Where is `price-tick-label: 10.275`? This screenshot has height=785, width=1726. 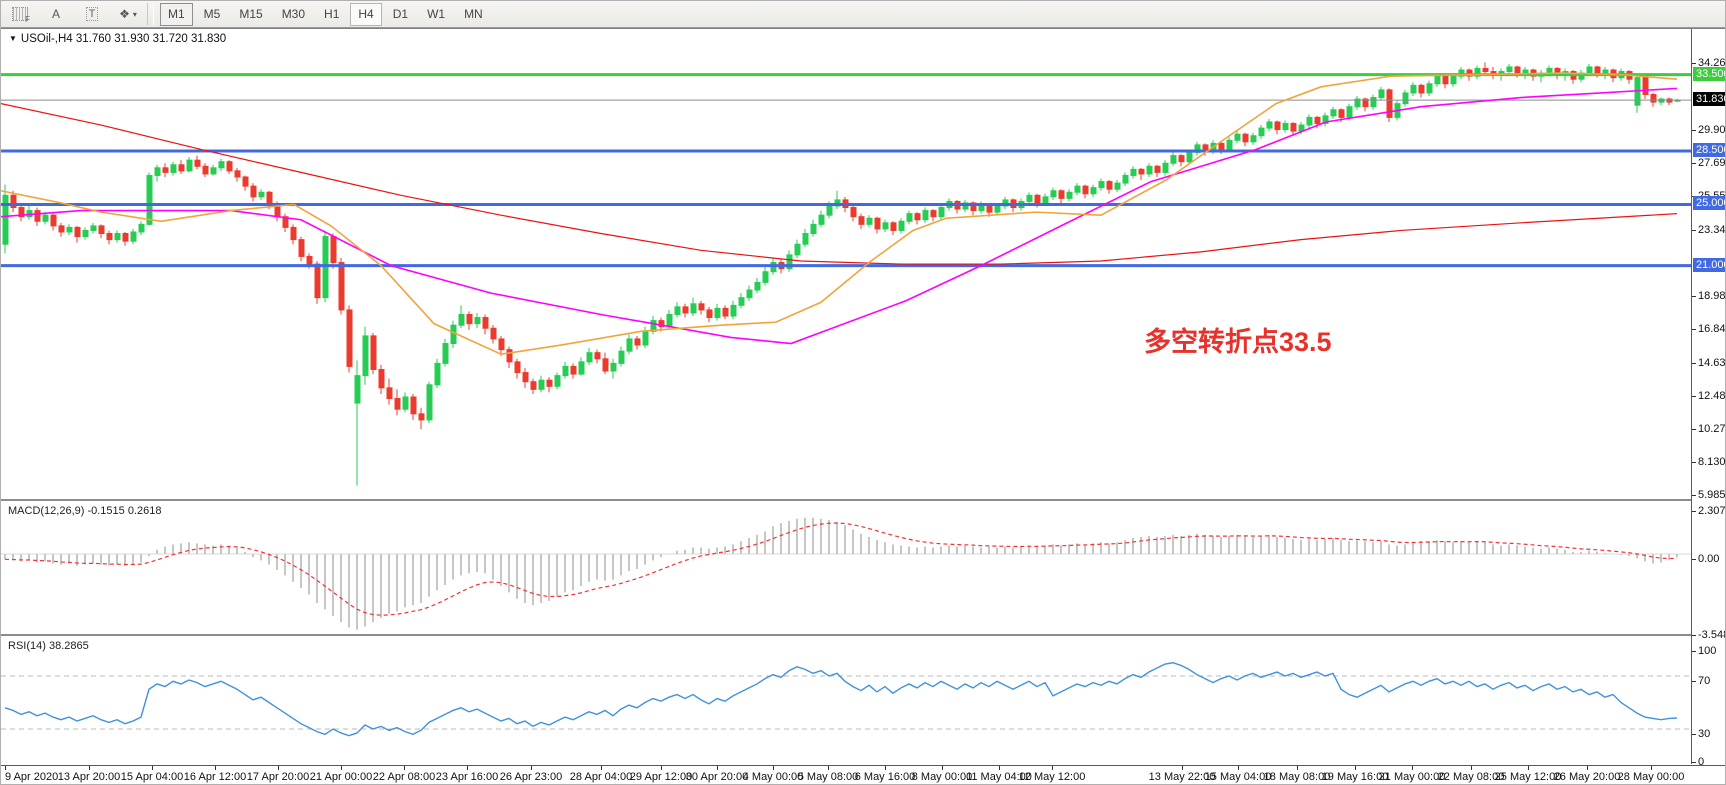 price-tick-label: 10.275 is located at coordinates (1712, 429).